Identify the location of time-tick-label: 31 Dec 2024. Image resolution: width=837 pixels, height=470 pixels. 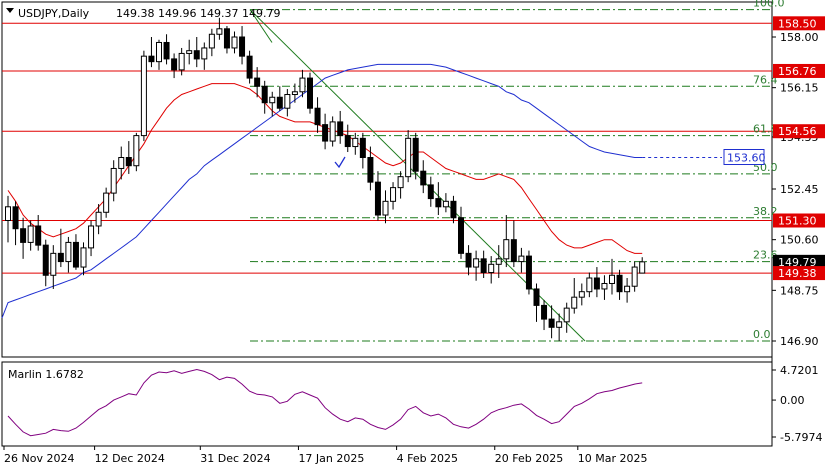
(235, 458).